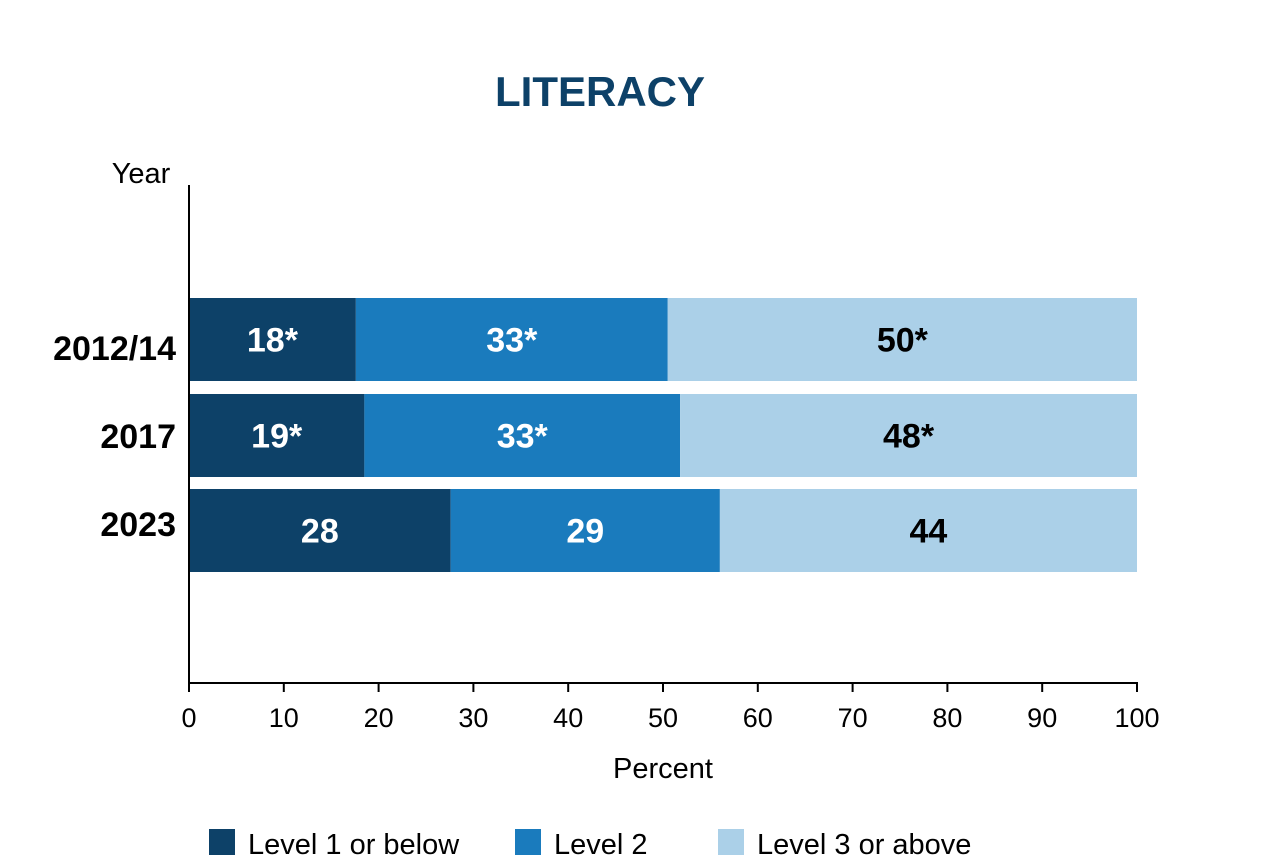 Image resolution: width=1269 pixels, height=861 pixels. I want to click on x-tick-label: 30, so click(473, 718).